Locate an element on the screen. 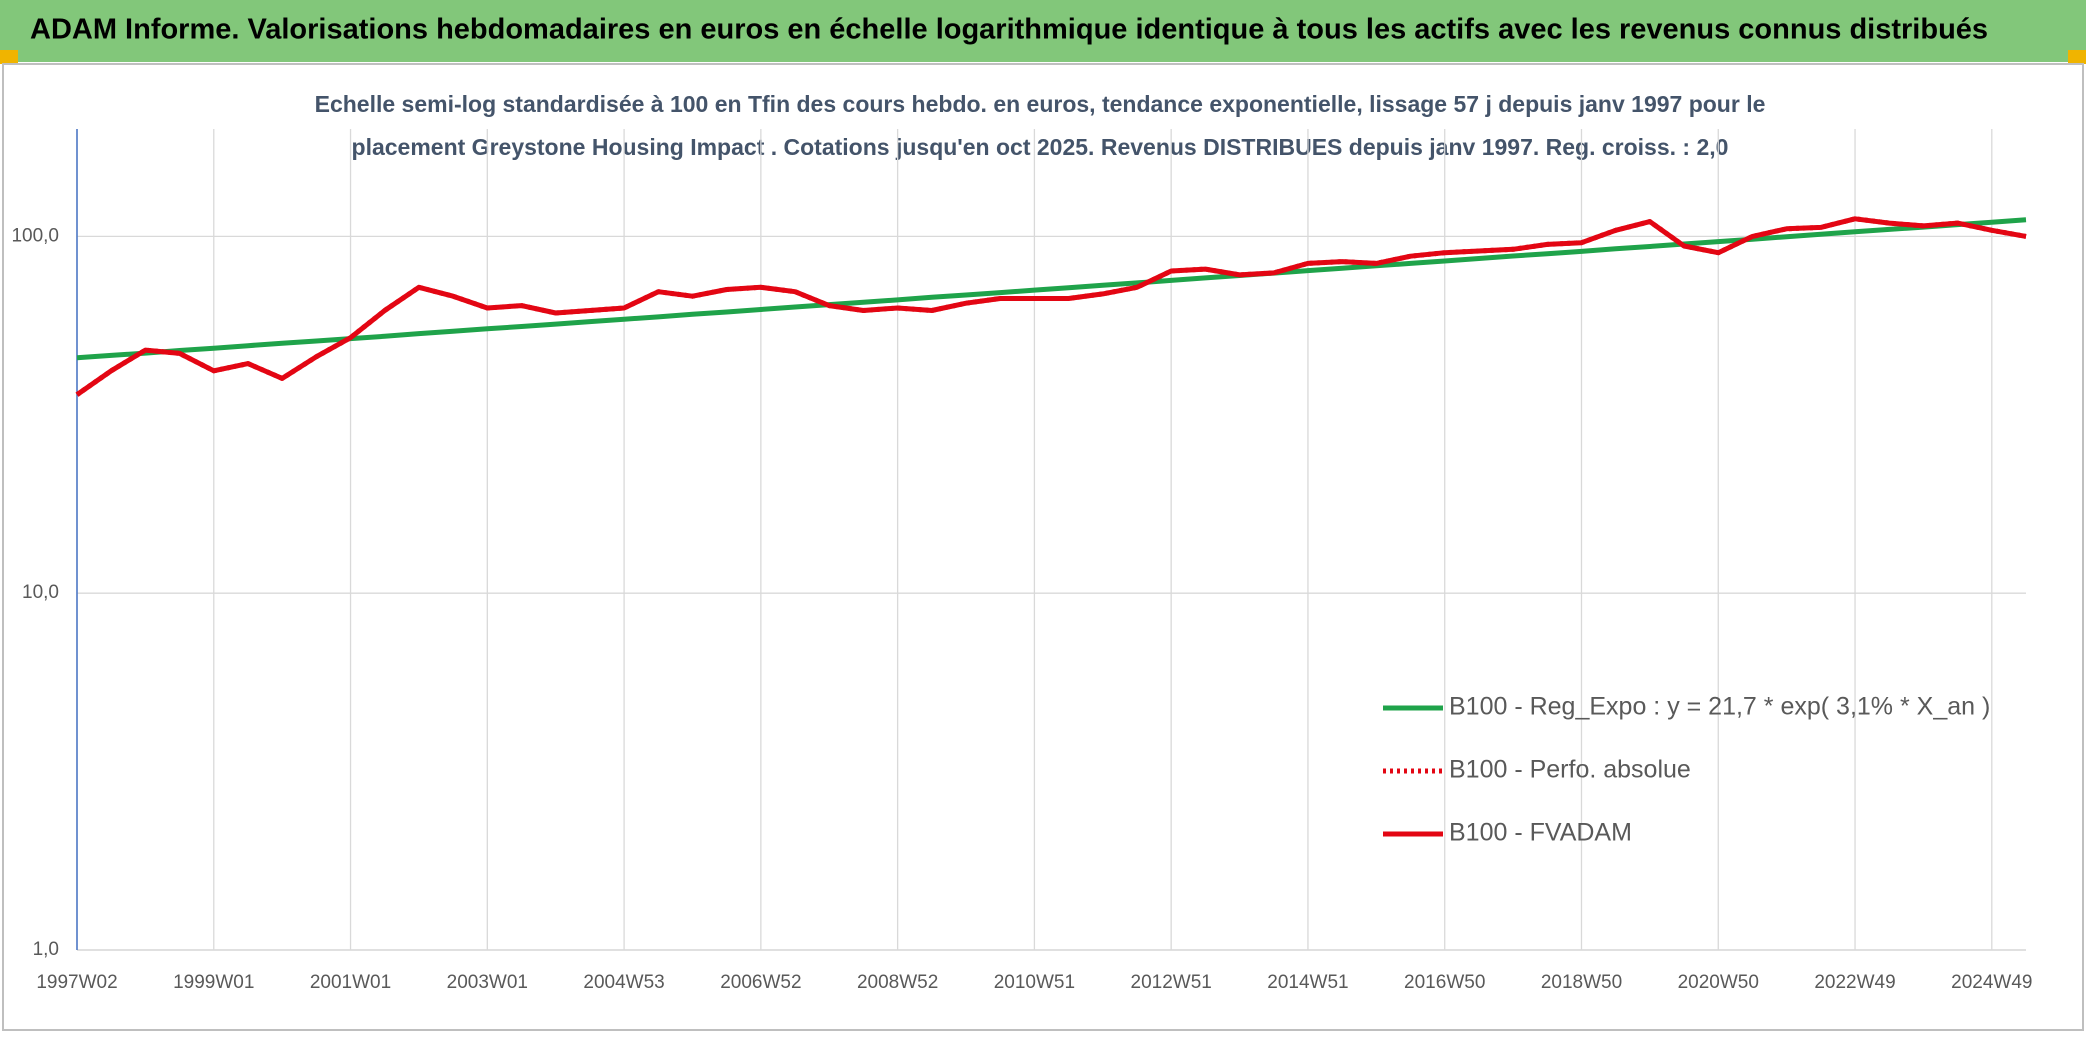  x-tick-label: 2016W50 is located at coordinates (1444, 982).